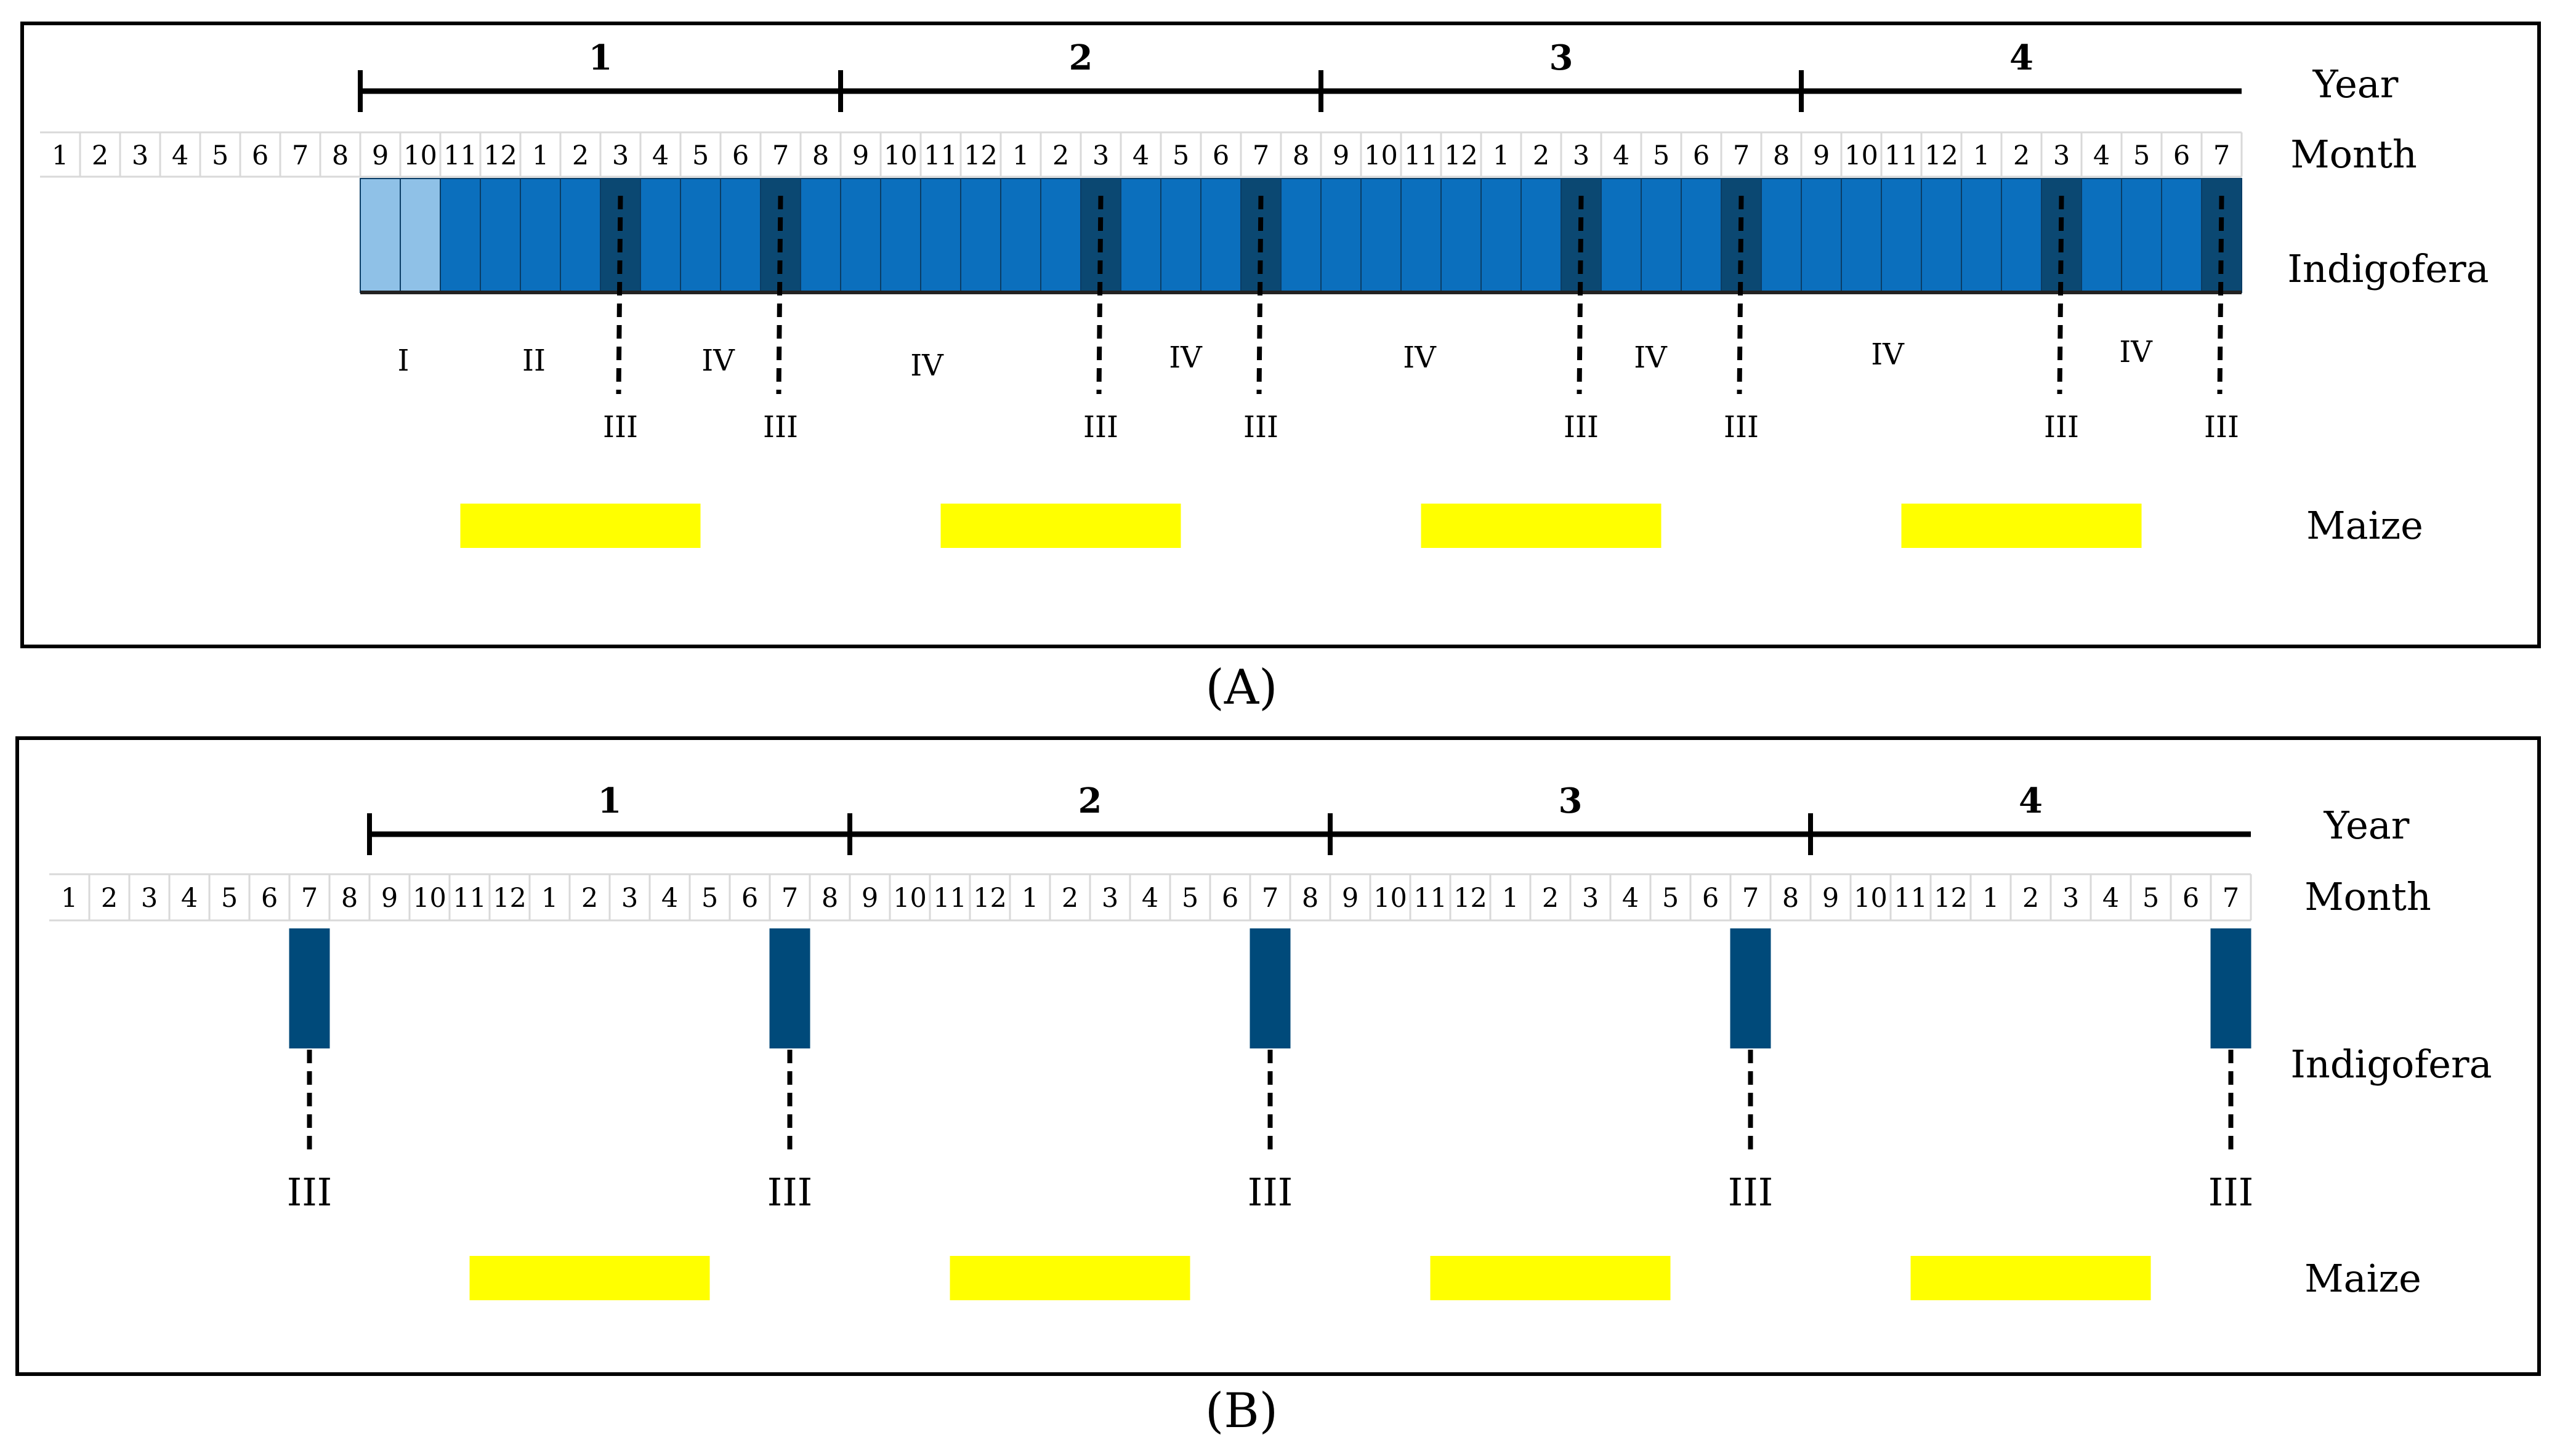  Describe the element at coordinates (1301, 236) in the screenshot. I see `panel-a-indigofera-track` at that location.